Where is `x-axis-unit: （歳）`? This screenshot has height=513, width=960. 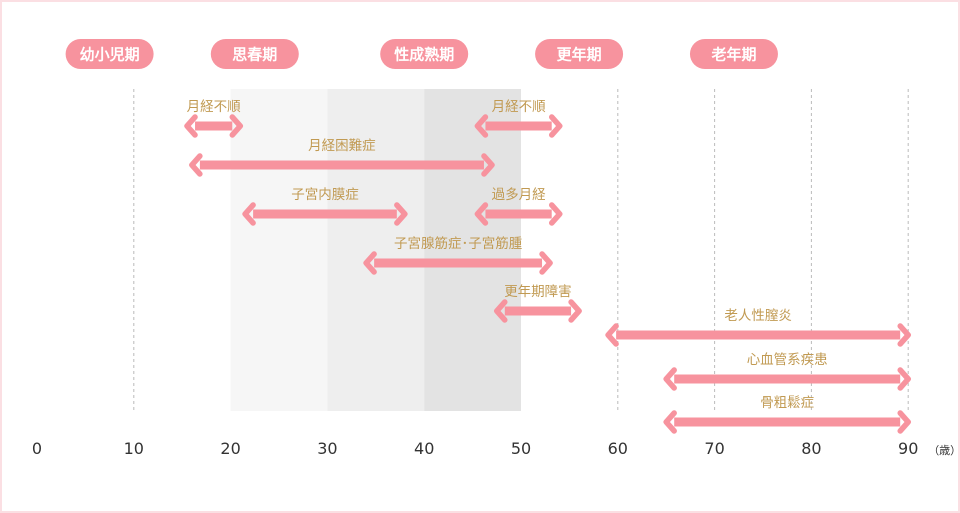 x-axis-unit: （歳） is located at coordinates (944, 450).